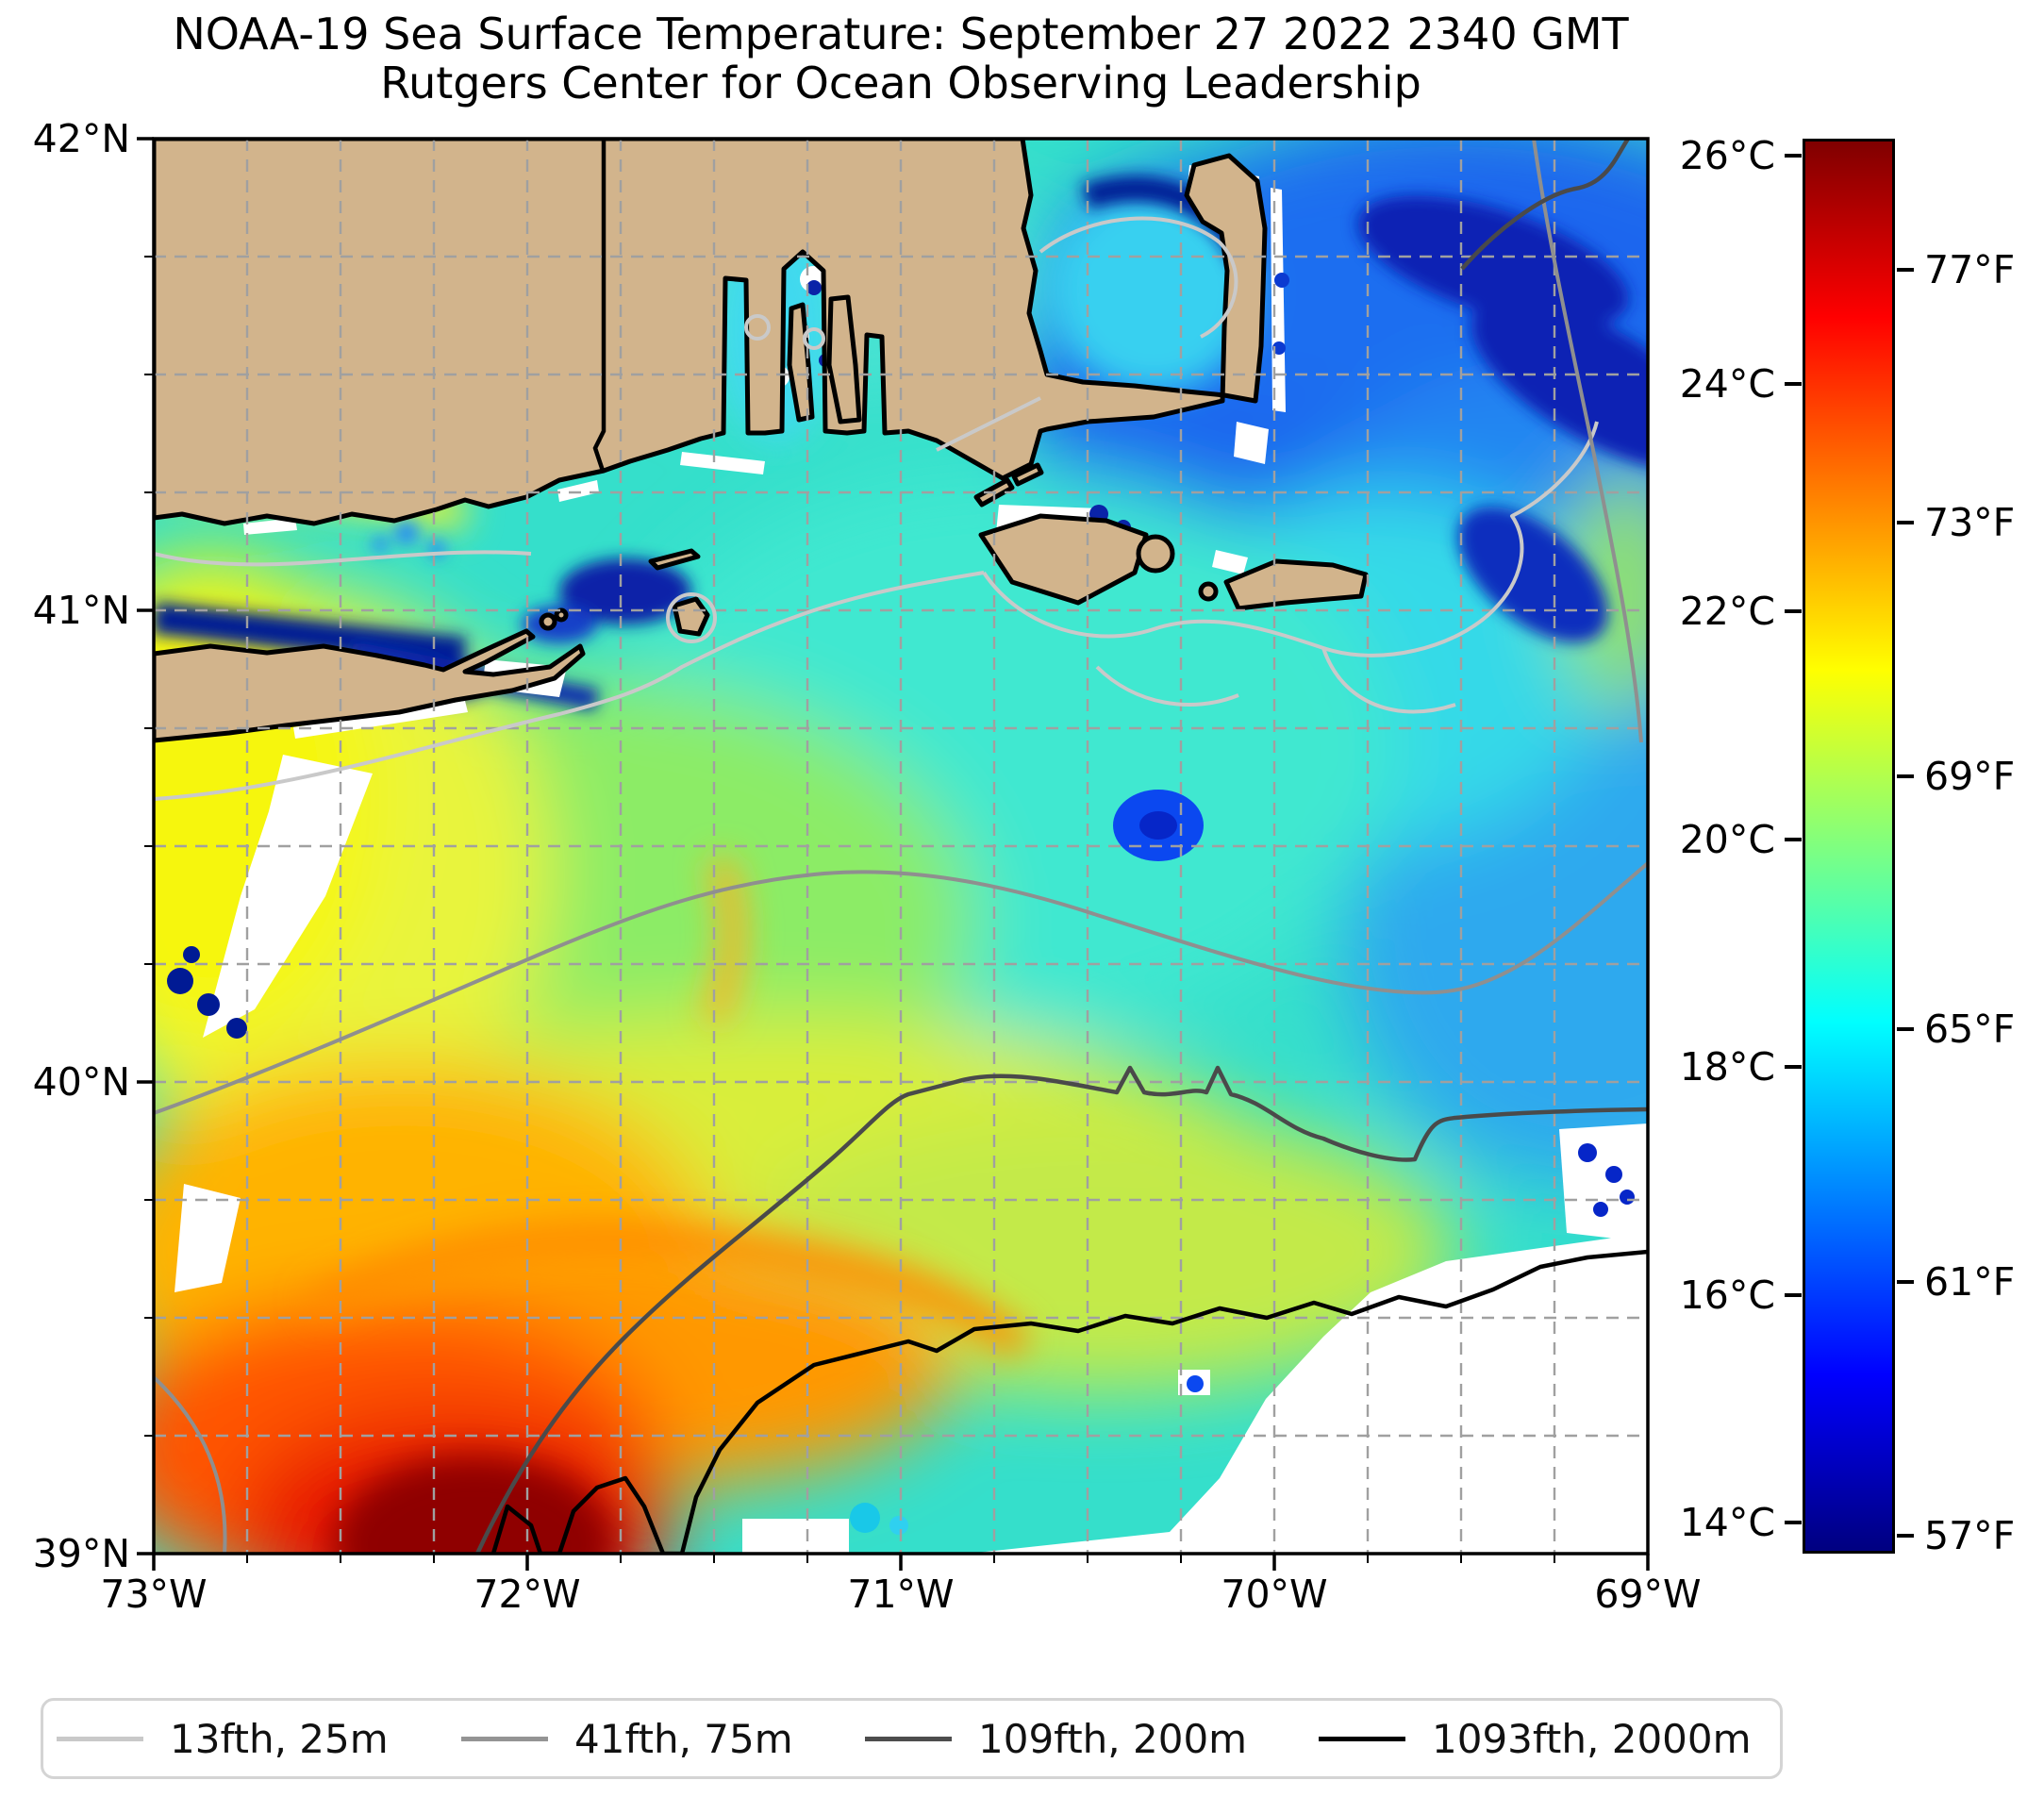 This screenshot has width=2044, height=1797. What do you see at coordinates (1970, 1535) in the screenshot?
I see `colorbar-label-fahrenheit: 57°F` at bounding box center [1970, 1535].